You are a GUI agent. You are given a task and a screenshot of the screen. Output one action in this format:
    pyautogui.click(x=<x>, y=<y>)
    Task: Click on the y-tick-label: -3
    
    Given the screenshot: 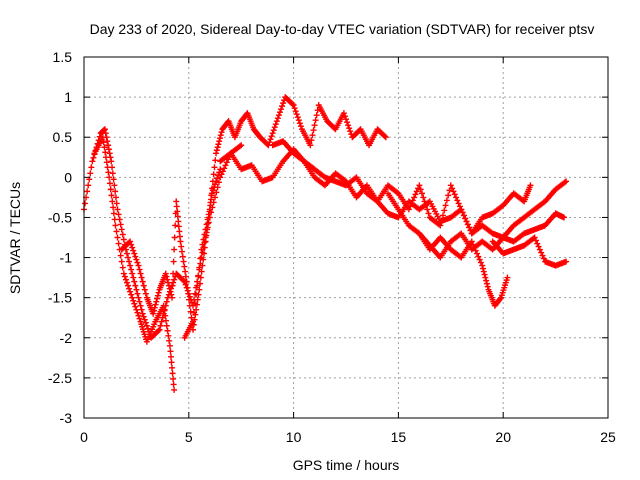 What is the action you would take?
    pyautogui.click(x=66, y=418)
    